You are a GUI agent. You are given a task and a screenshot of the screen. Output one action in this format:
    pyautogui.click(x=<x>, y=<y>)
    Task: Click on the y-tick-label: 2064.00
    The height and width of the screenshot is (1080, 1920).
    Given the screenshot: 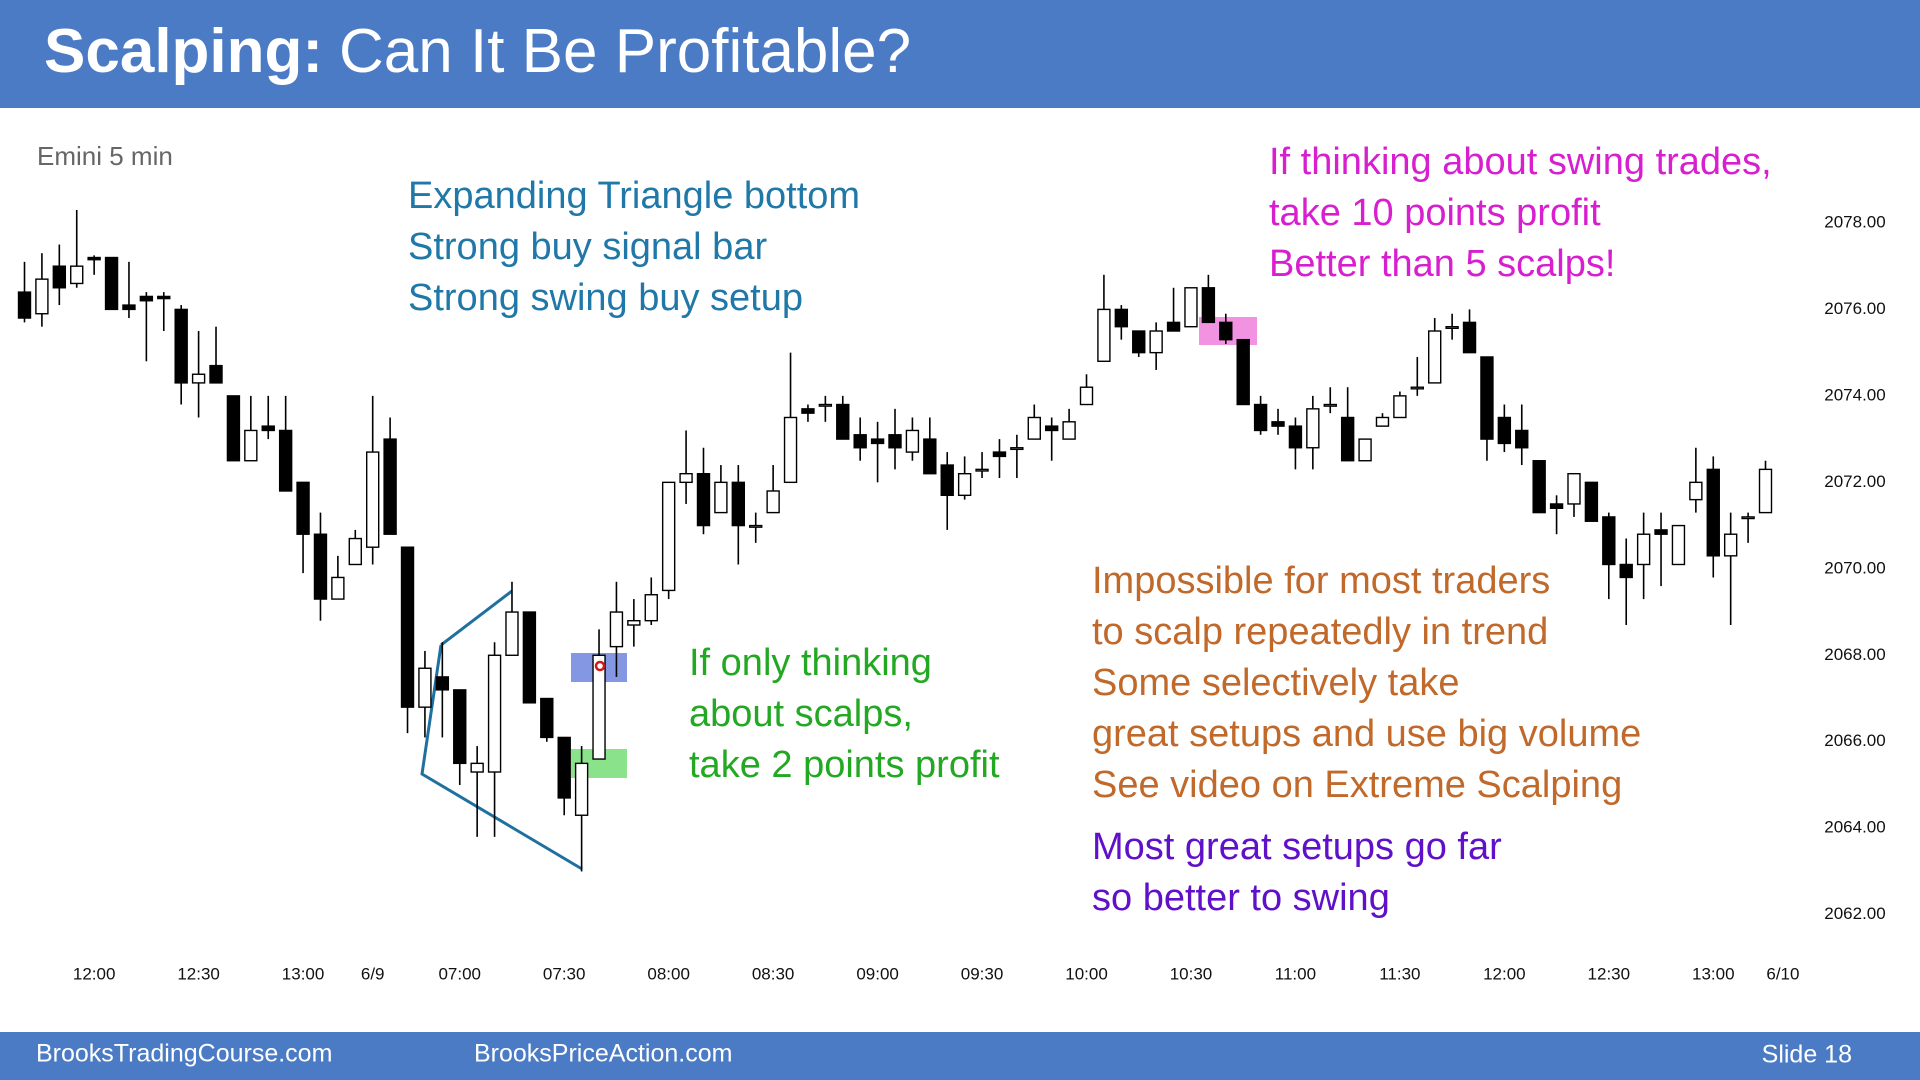 What is the action you would take?
    pyautogui.click(x=1854, y=827)
    